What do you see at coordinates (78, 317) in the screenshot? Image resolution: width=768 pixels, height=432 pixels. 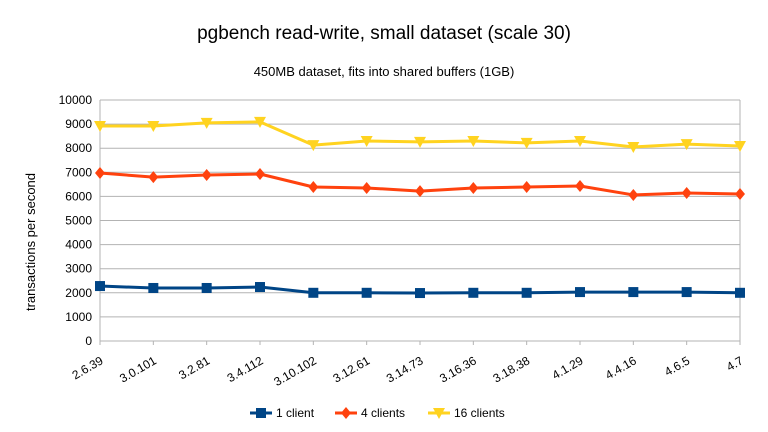 I see `y-tick-label: 1000` at bounding box center [78, 317].